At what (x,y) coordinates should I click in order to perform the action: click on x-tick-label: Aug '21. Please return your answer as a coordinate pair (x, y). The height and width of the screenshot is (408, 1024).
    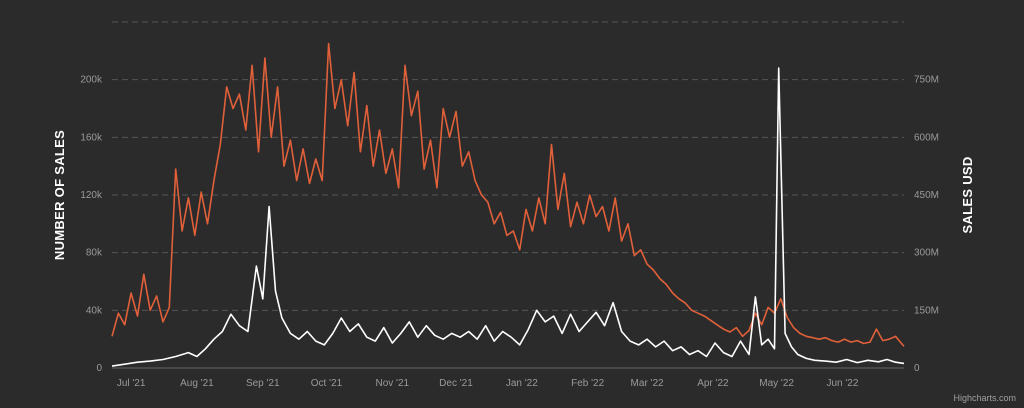
    Looking at the image, I should click on (197, 383).